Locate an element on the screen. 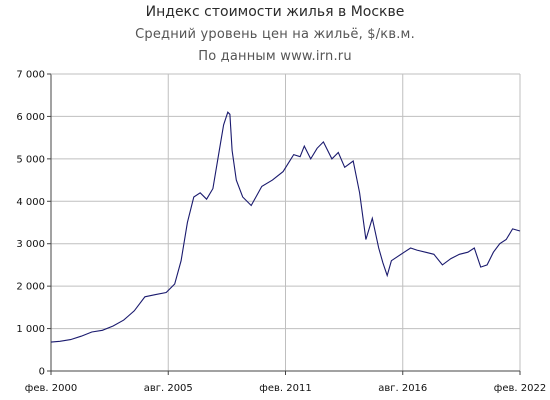  y-tick-label: 5 000 is located at coordinates (30, 159).